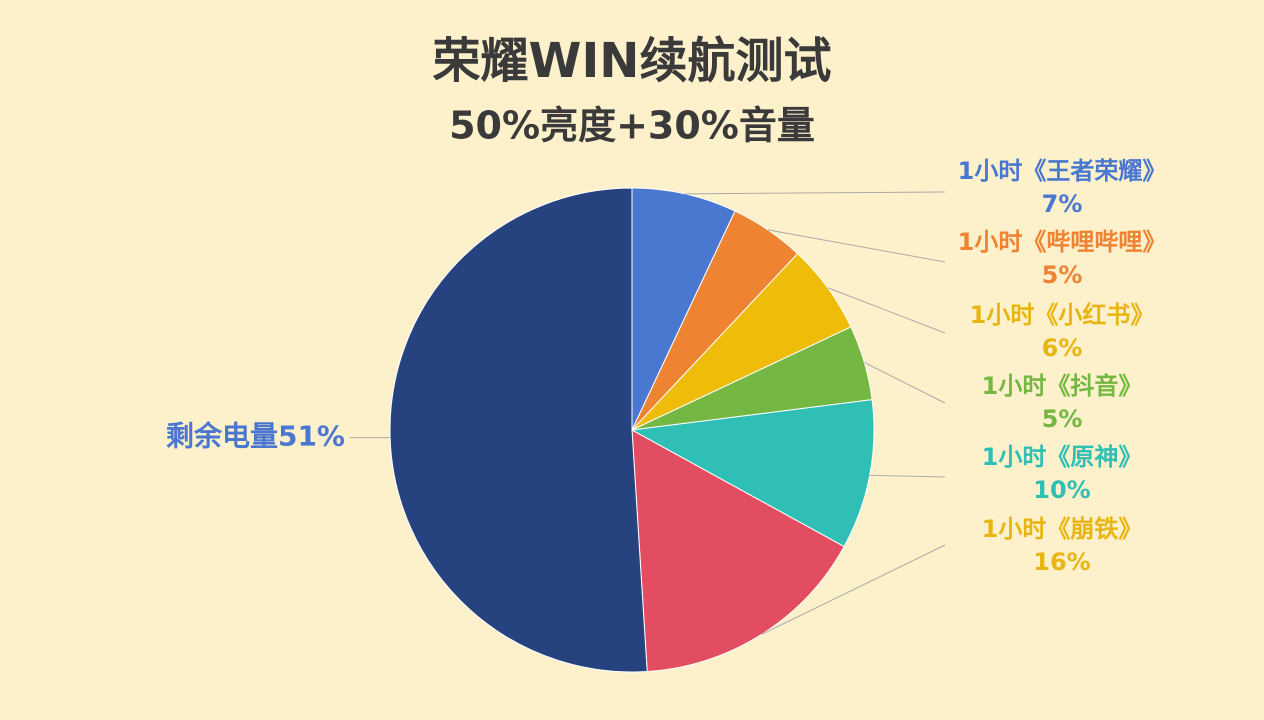  Describe the element at coordinates (1062, 204) in the screenshot. I see `value-label: 7%` at that location.